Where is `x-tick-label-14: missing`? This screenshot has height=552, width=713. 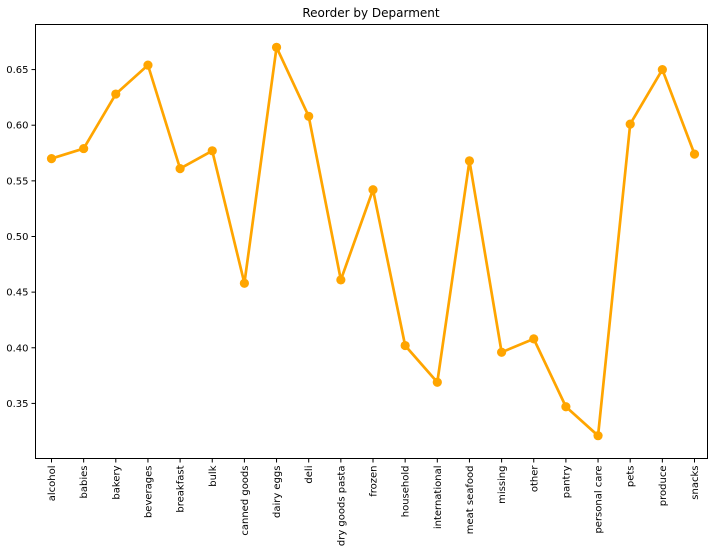
x-tick-label-14: missing is located at coordinates (502, 484).